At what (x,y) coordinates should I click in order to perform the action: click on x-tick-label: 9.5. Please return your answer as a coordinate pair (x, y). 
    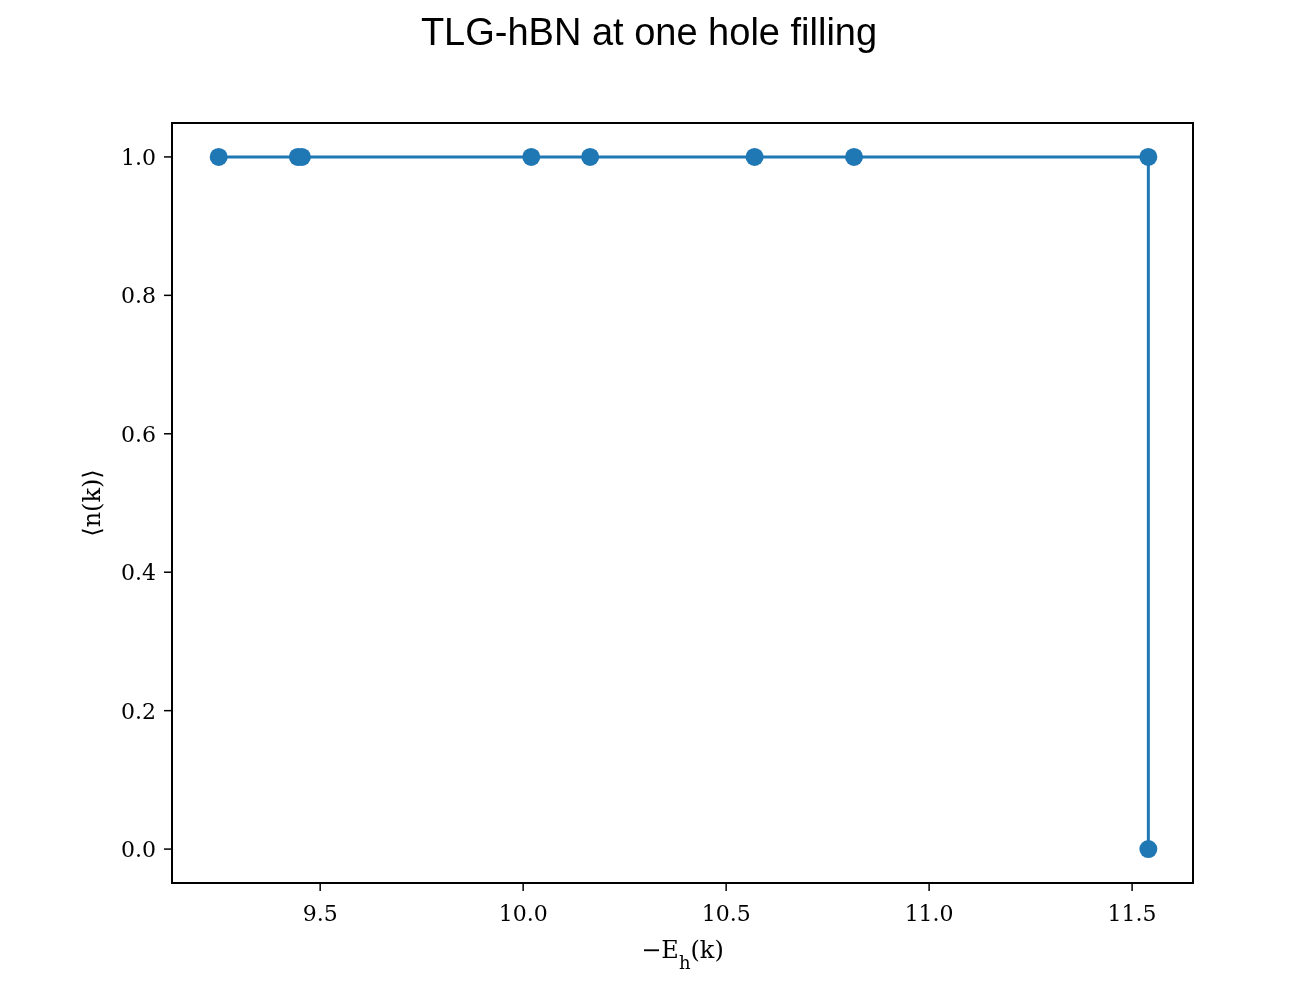
    Looking at the image, I should click on (320, 913).